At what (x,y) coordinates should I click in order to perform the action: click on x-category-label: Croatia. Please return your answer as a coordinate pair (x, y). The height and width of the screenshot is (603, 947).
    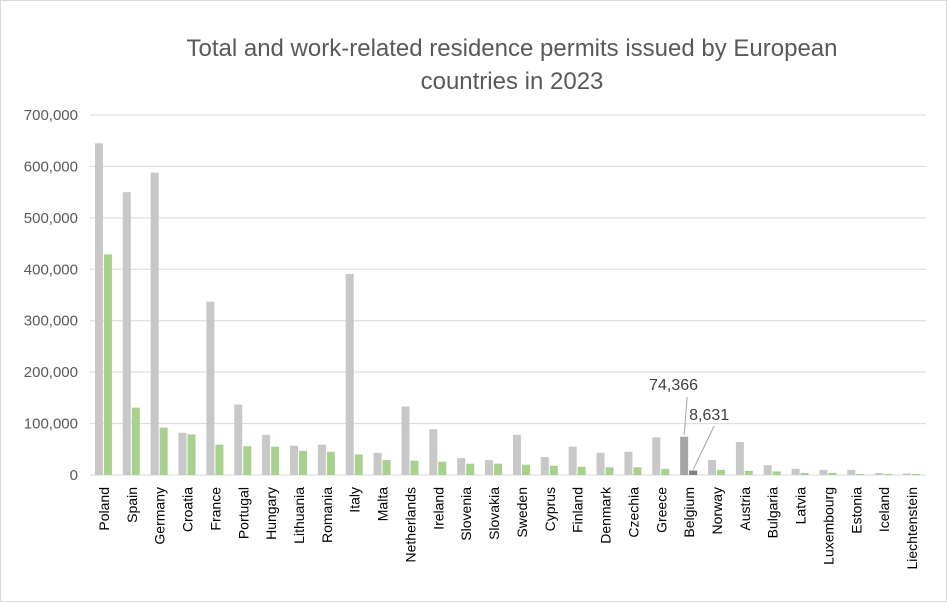
    Looking at the image, I should click on (188, 509).